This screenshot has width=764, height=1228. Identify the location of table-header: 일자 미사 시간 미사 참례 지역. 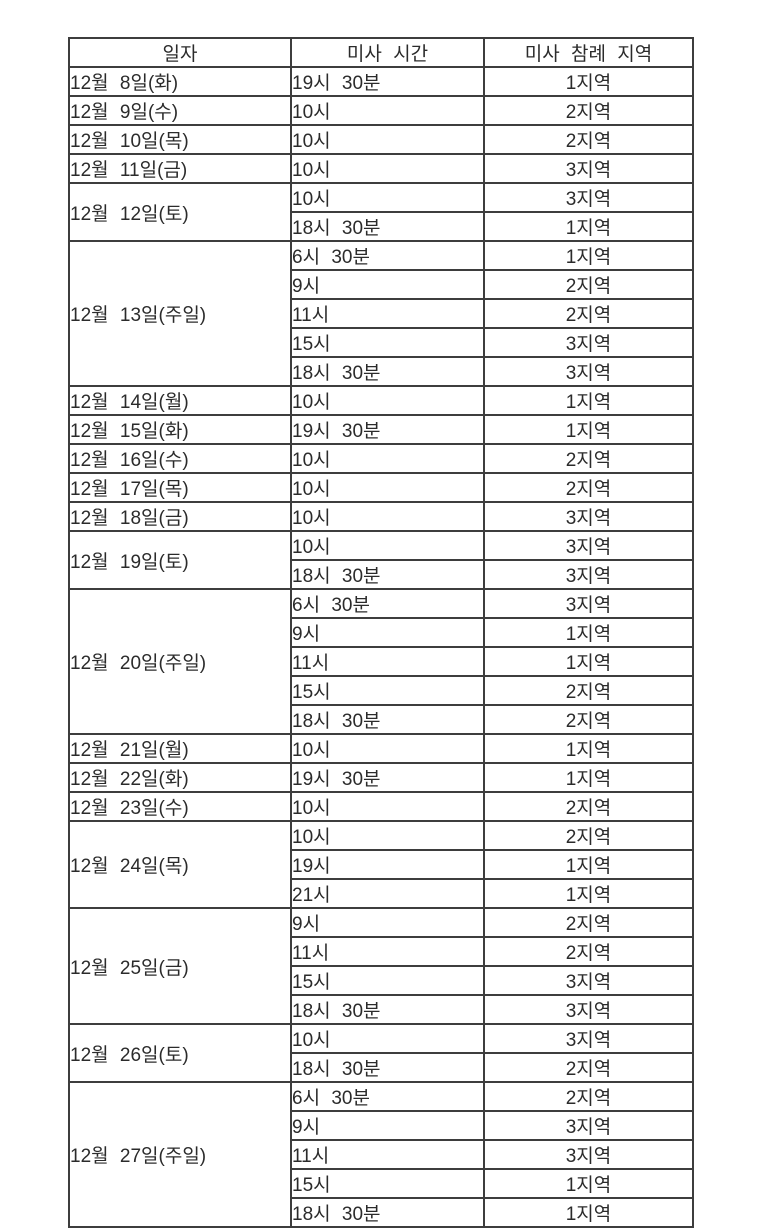
(381, 52).